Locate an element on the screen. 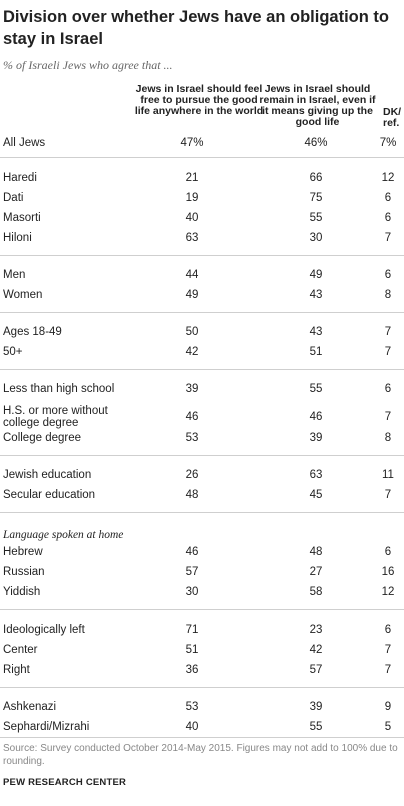  row-label: Russian is located at coordinates (24, 572).